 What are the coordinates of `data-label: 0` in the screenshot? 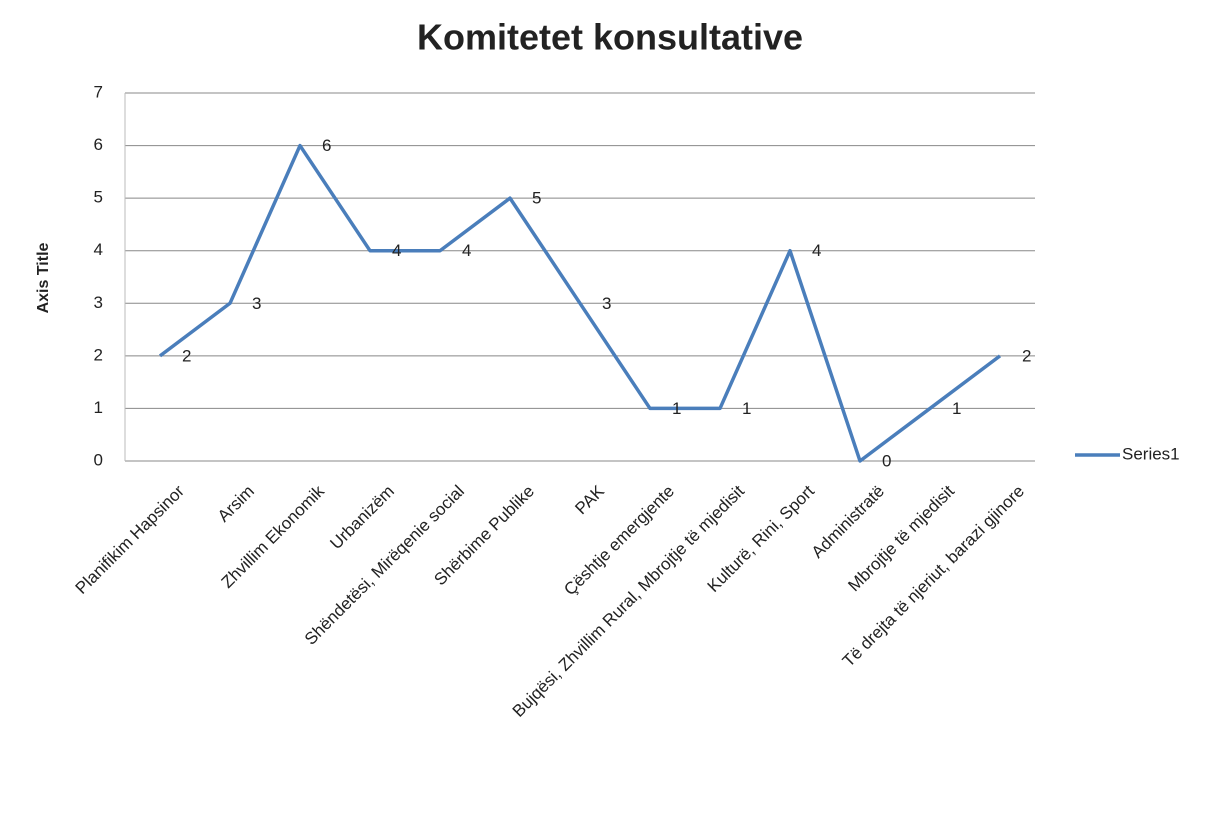 It's located at (886, 460).